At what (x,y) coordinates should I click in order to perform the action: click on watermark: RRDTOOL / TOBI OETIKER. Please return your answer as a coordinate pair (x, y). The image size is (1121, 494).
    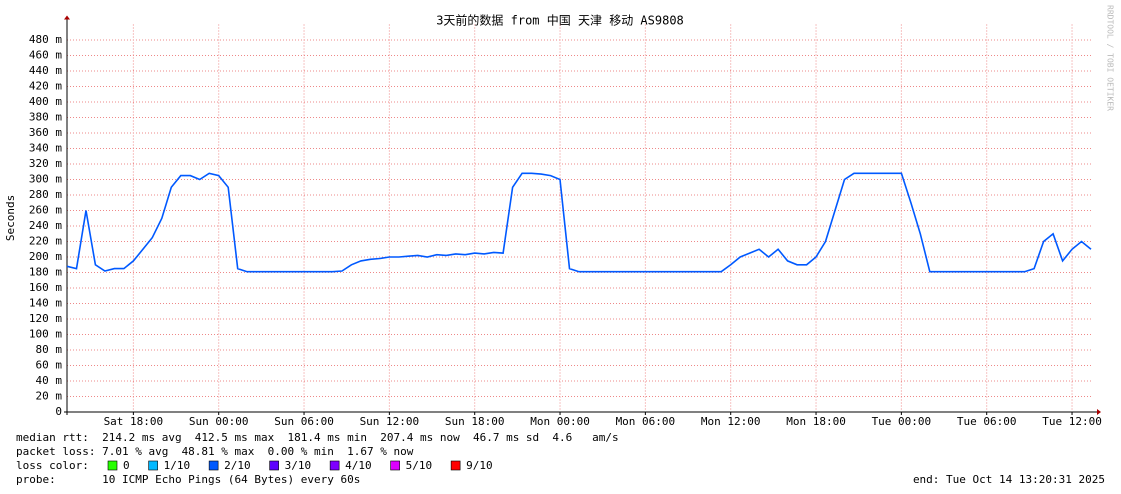
    Looking at the image, I should click on (1110, 58).